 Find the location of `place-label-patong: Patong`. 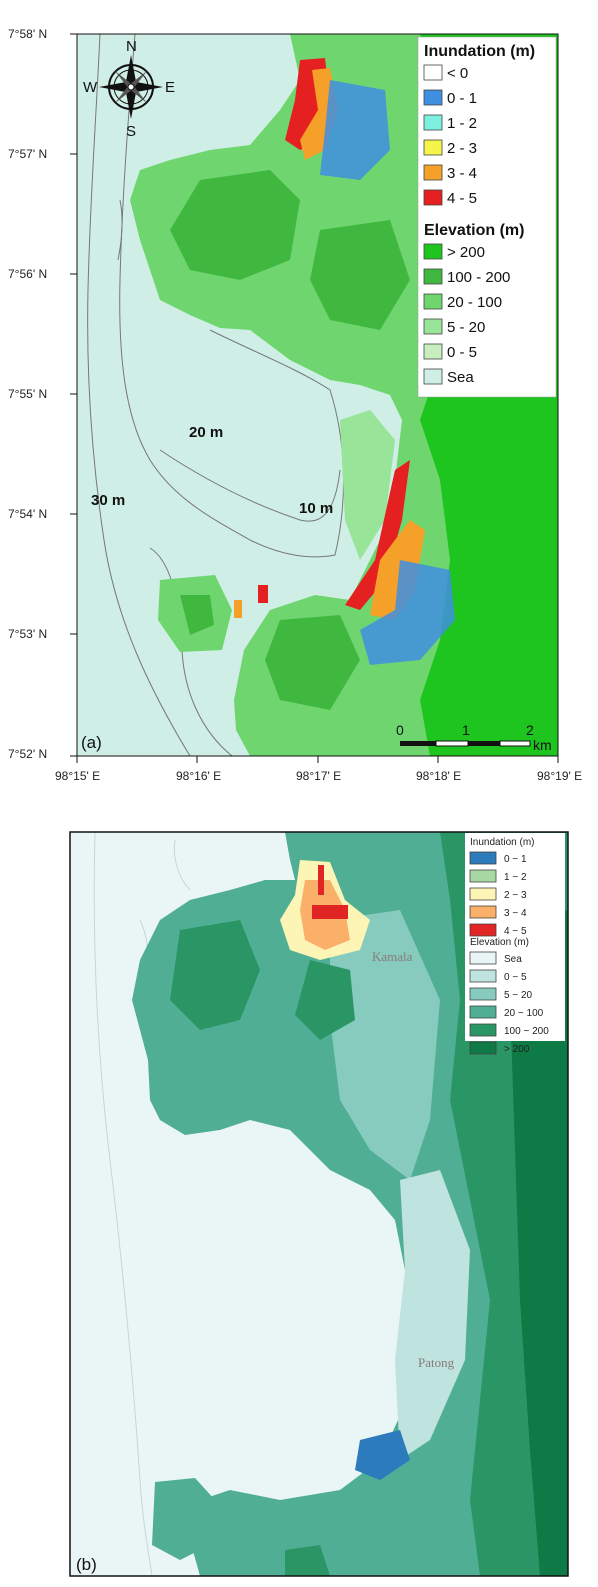

place-label-patong: Patong is located at coordinates (436, 1362).